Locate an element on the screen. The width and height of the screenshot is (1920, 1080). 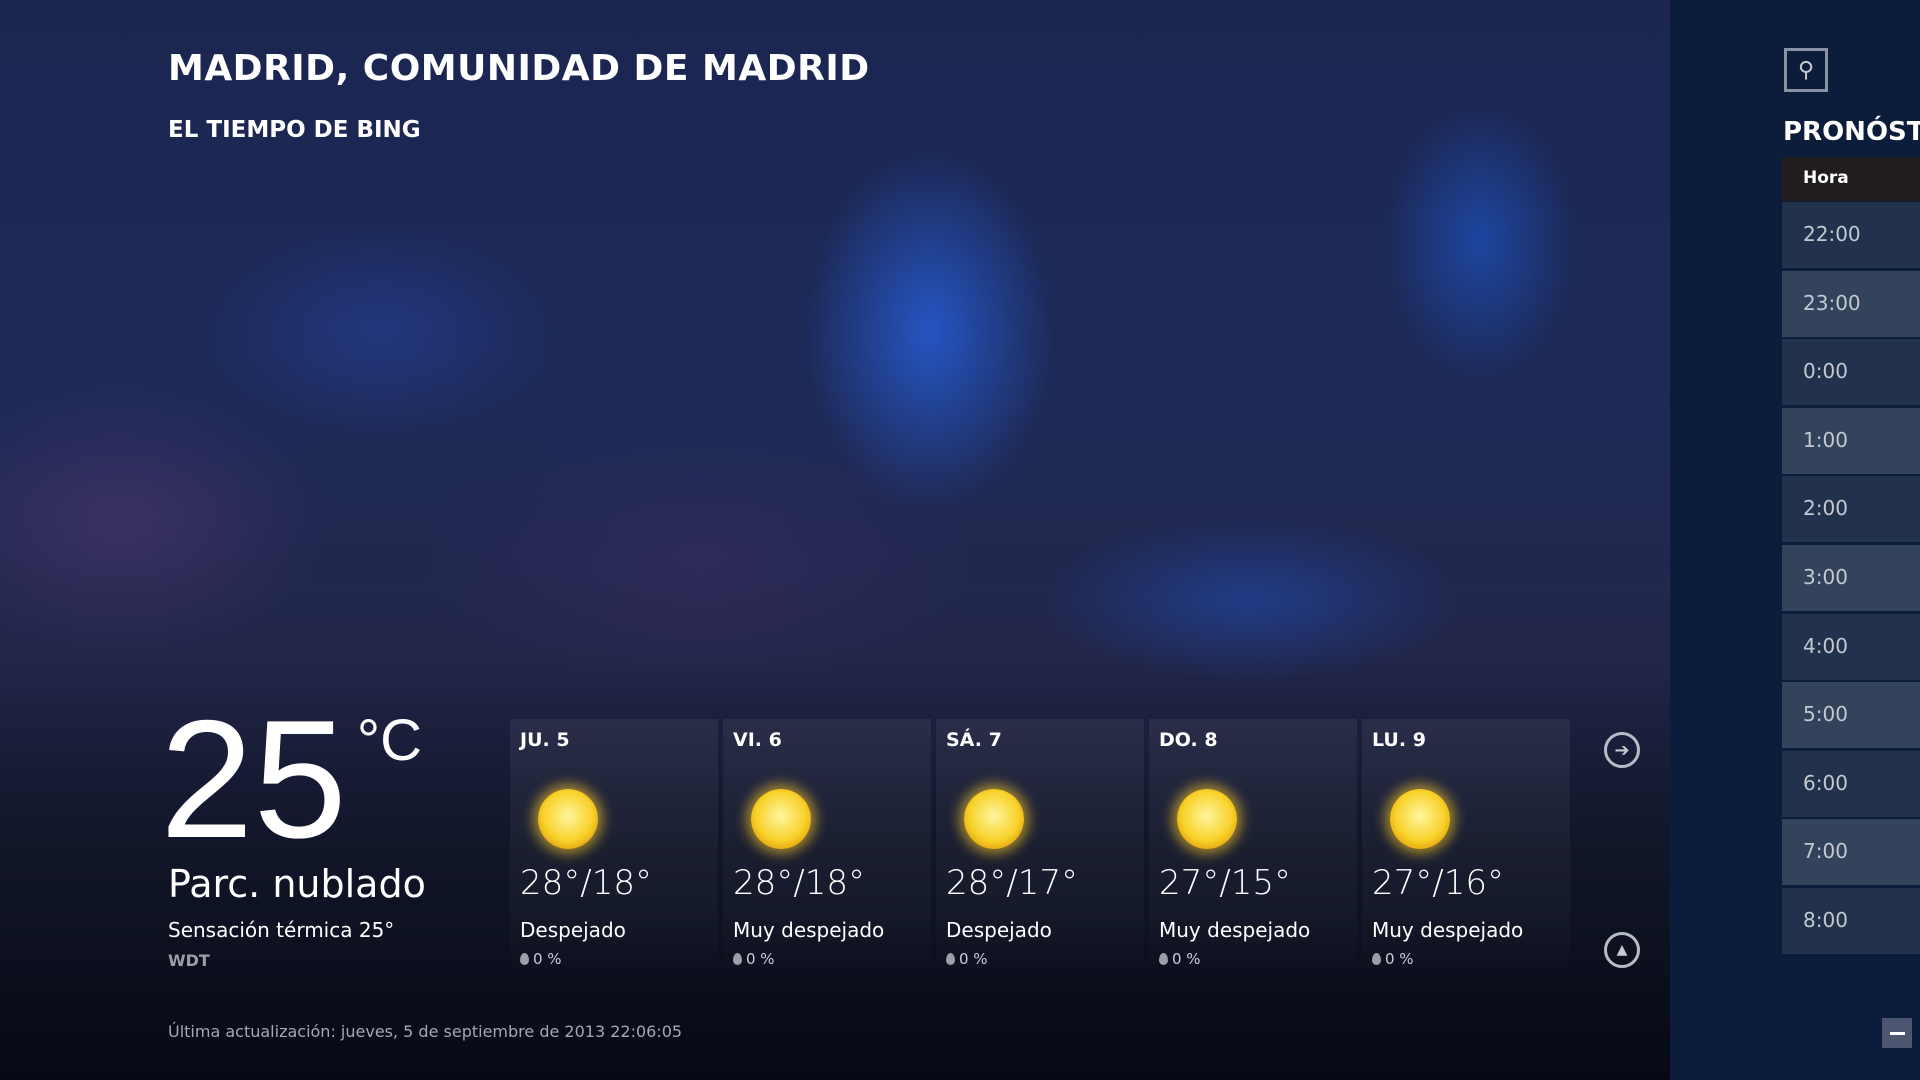
forecast-day: LU. 9 is located at coordinates (1399, 740).